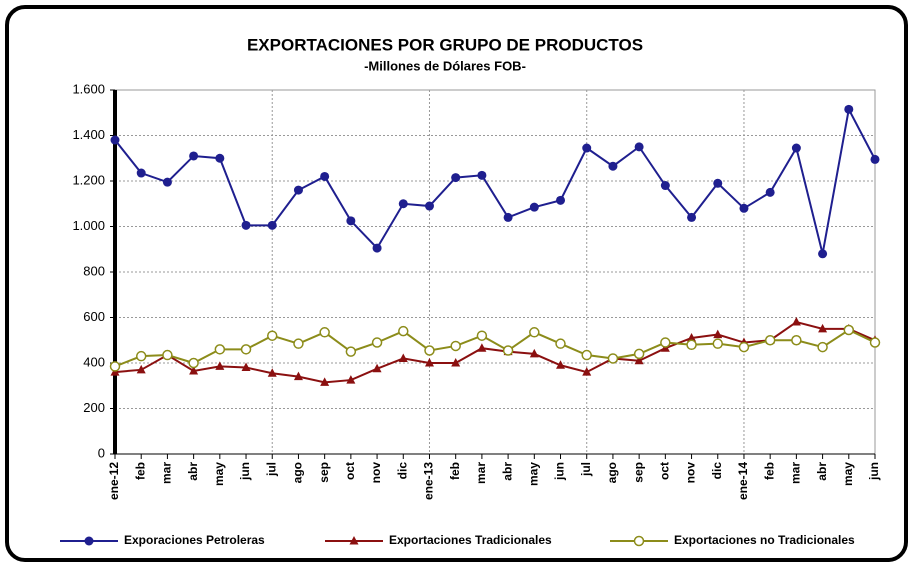 This screenshot has width=913, height=567. I want to click on legend-item: Exportaciones Tradicionales, so click(438, 540).